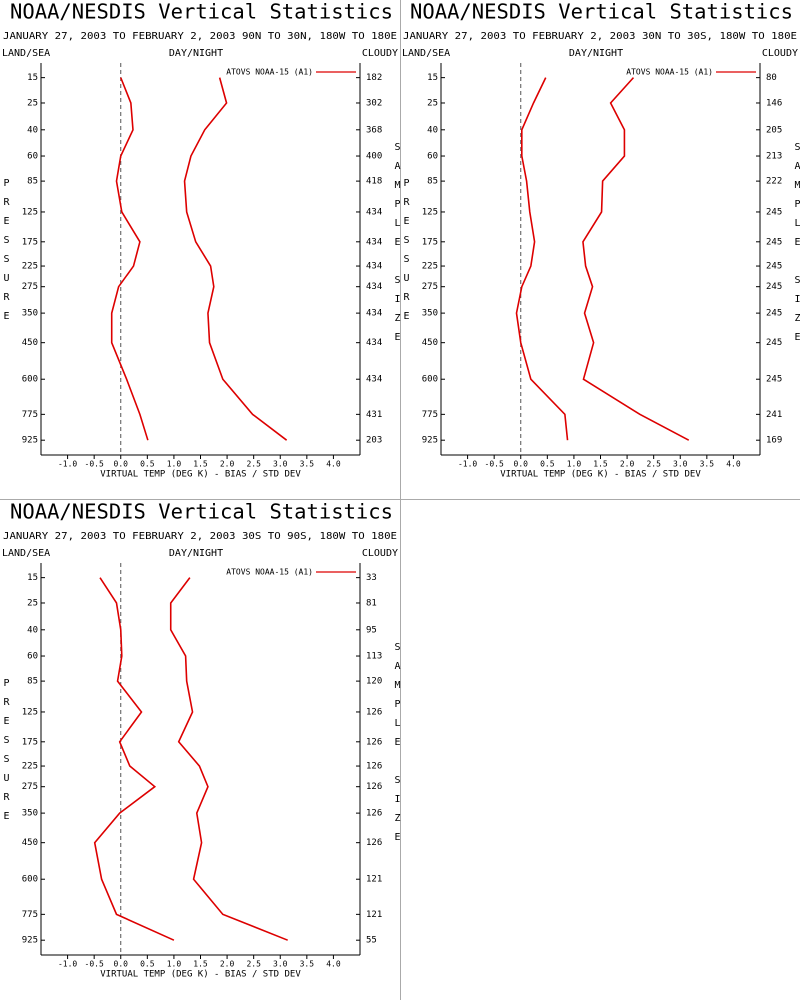 The image size is (800, 1000). I want to click on sample-size: 418, so click(374, 182).